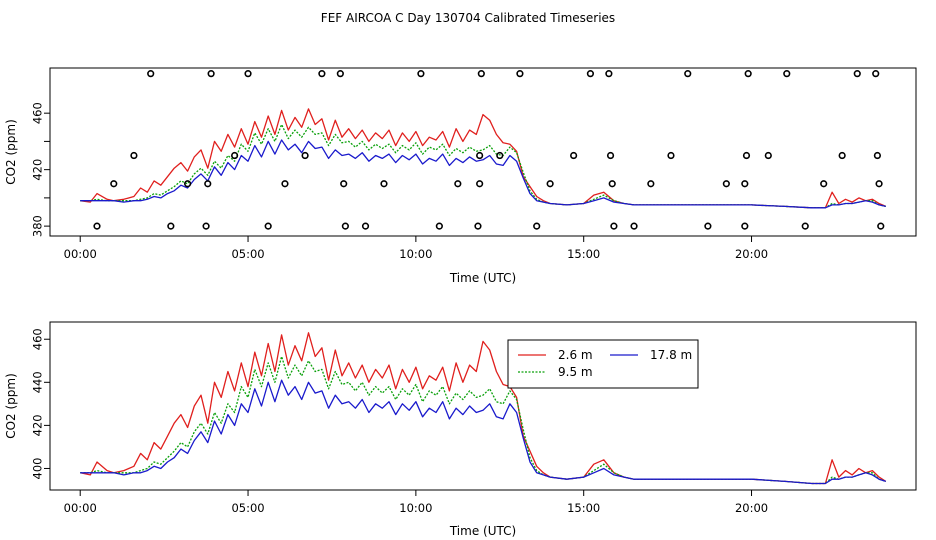 The image size is (936, 540). What do you see at coordinates (247, 254) in the screenshot?
I see `x-tick-label-0-1: 05:00` at bounding box center [247, 254].